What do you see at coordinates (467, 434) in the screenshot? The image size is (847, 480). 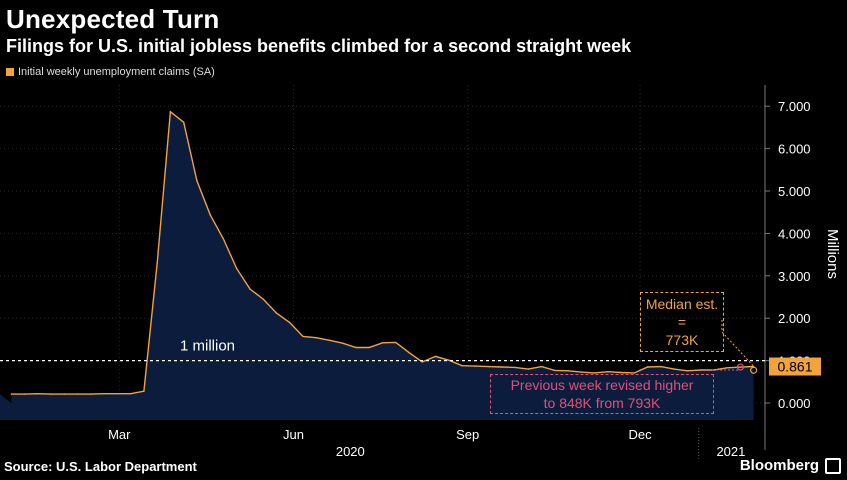 I see `x-tick-label: Sep` at bounding box center [467, 434].